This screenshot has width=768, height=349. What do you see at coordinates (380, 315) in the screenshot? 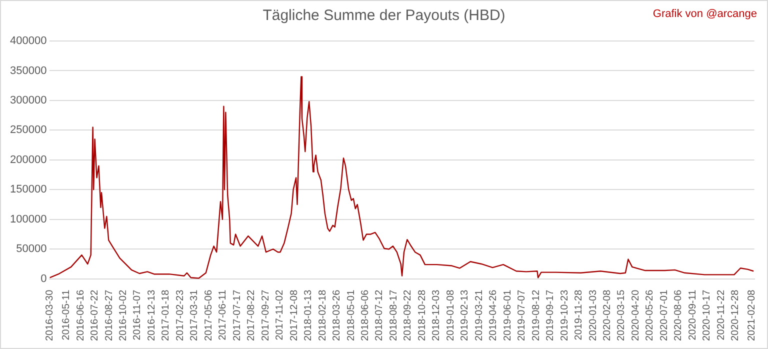
I see `x-tick-label: 2018-07-12` at bounding box center [380, 315].